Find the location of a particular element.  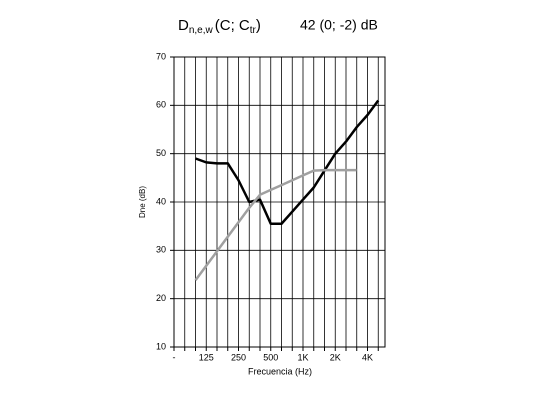

x-tick-label: 250 is located at coordinates (238, 357).